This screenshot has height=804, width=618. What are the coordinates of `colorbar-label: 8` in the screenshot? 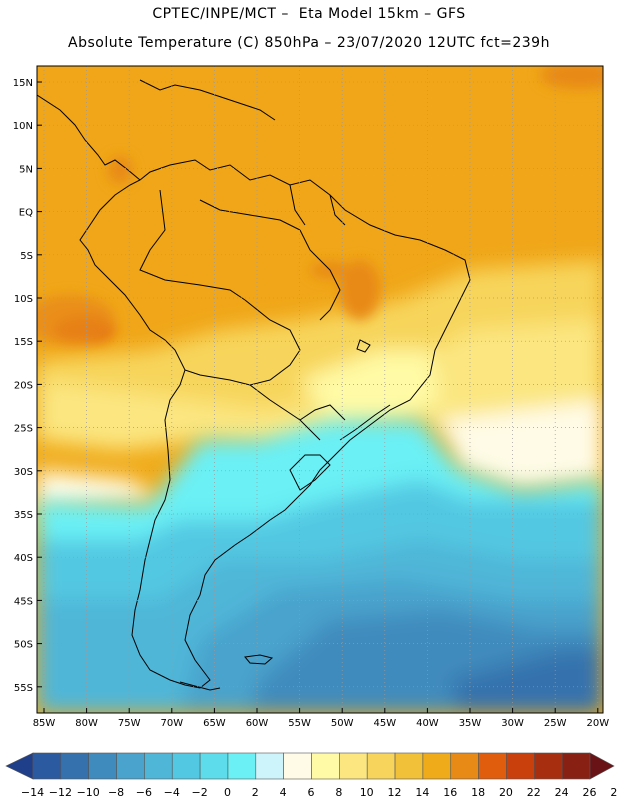 It's located at (338, 792).